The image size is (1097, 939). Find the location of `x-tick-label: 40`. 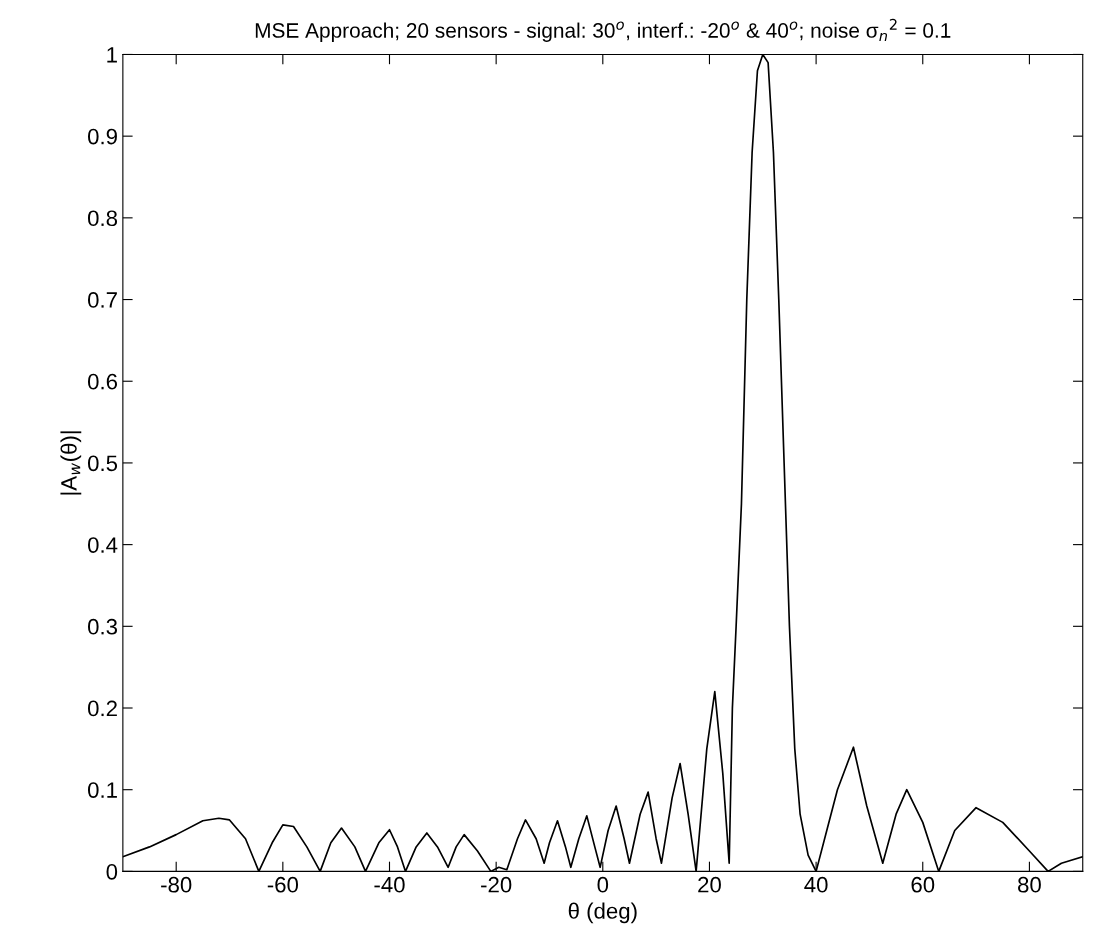

x-tick-label: 40 is located at coordinates (816, 884).